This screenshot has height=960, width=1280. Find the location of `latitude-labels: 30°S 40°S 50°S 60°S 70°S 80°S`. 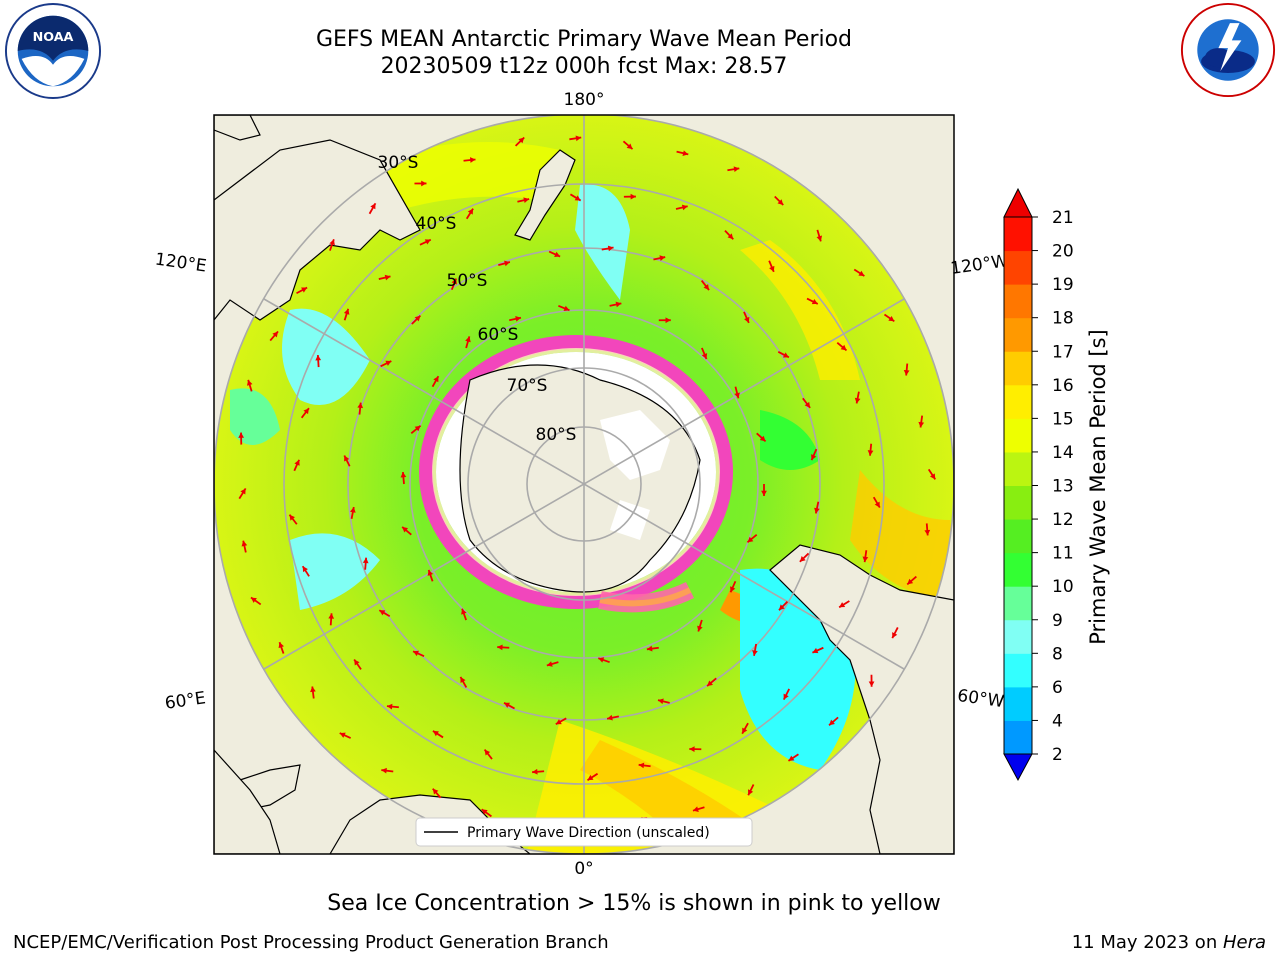

latitude-labels: 30°S 40°S 50°S 60°S 70°S 80°S is located at coordinates (477, 299).